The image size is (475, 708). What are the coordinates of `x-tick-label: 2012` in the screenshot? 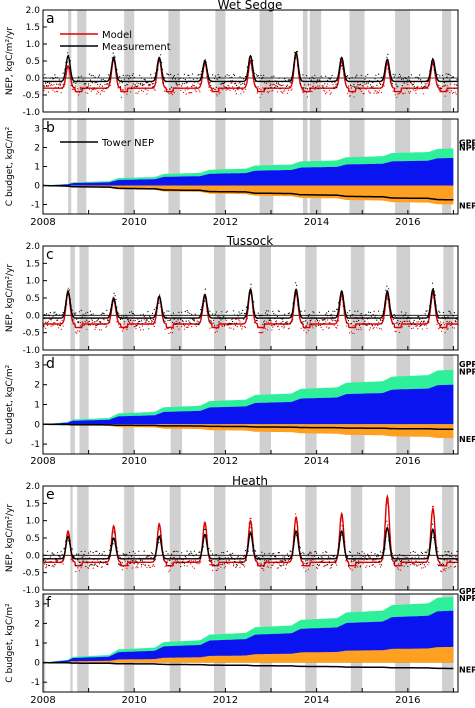 It's located at (225, 461).